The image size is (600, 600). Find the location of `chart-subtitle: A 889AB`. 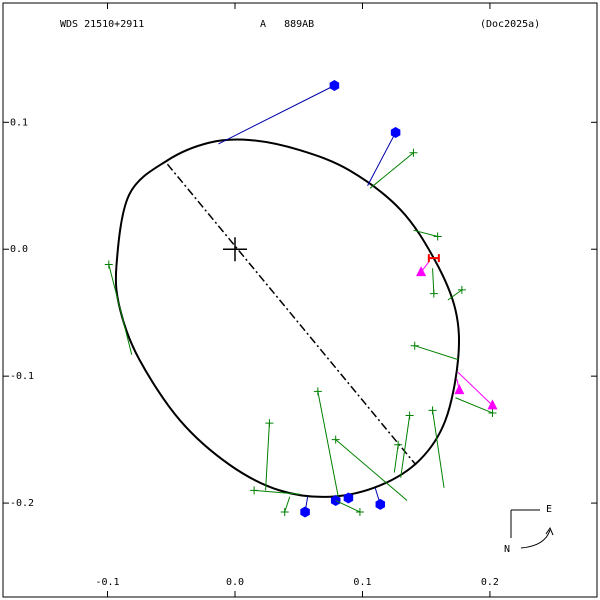

chart-subtitle: A 889AB is located at coordinates (287, 24).